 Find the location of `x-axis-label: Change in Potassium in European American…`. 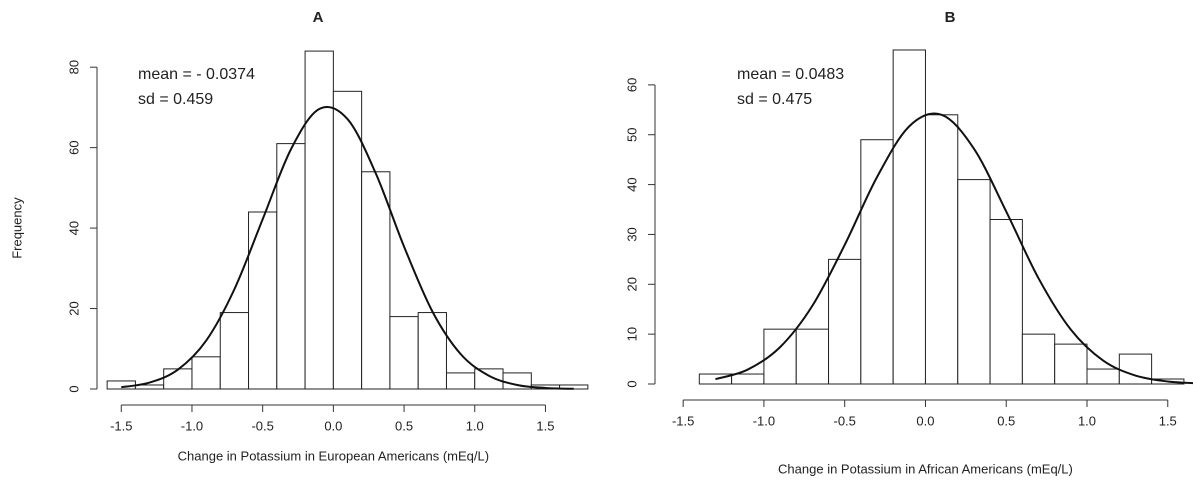

x-axis-label: Change in Potassium in European American… is located at coordinates (333, 455).